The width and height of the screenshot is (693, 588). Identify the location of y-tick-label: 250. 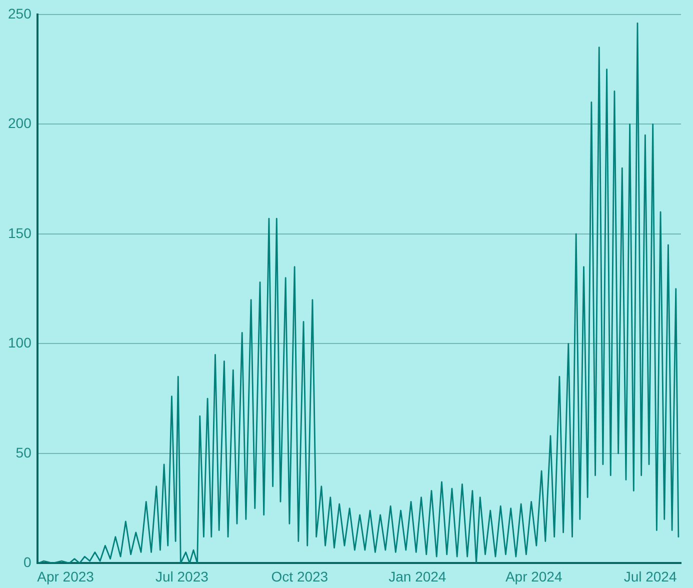
(20, 13).